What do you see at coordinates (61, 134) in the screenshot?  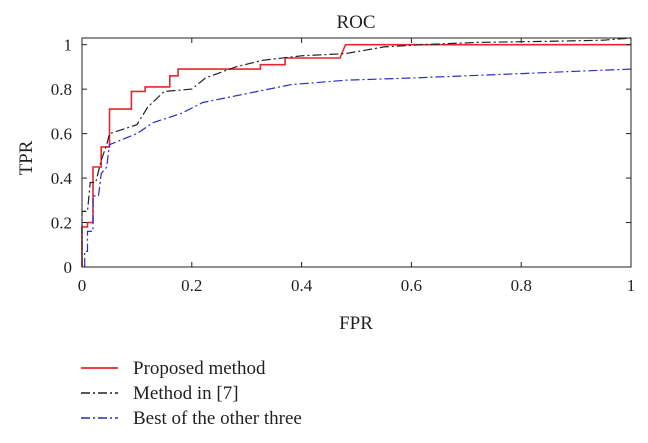 I see `y-tick-label: 0.6` at bounding box center [61, 134].